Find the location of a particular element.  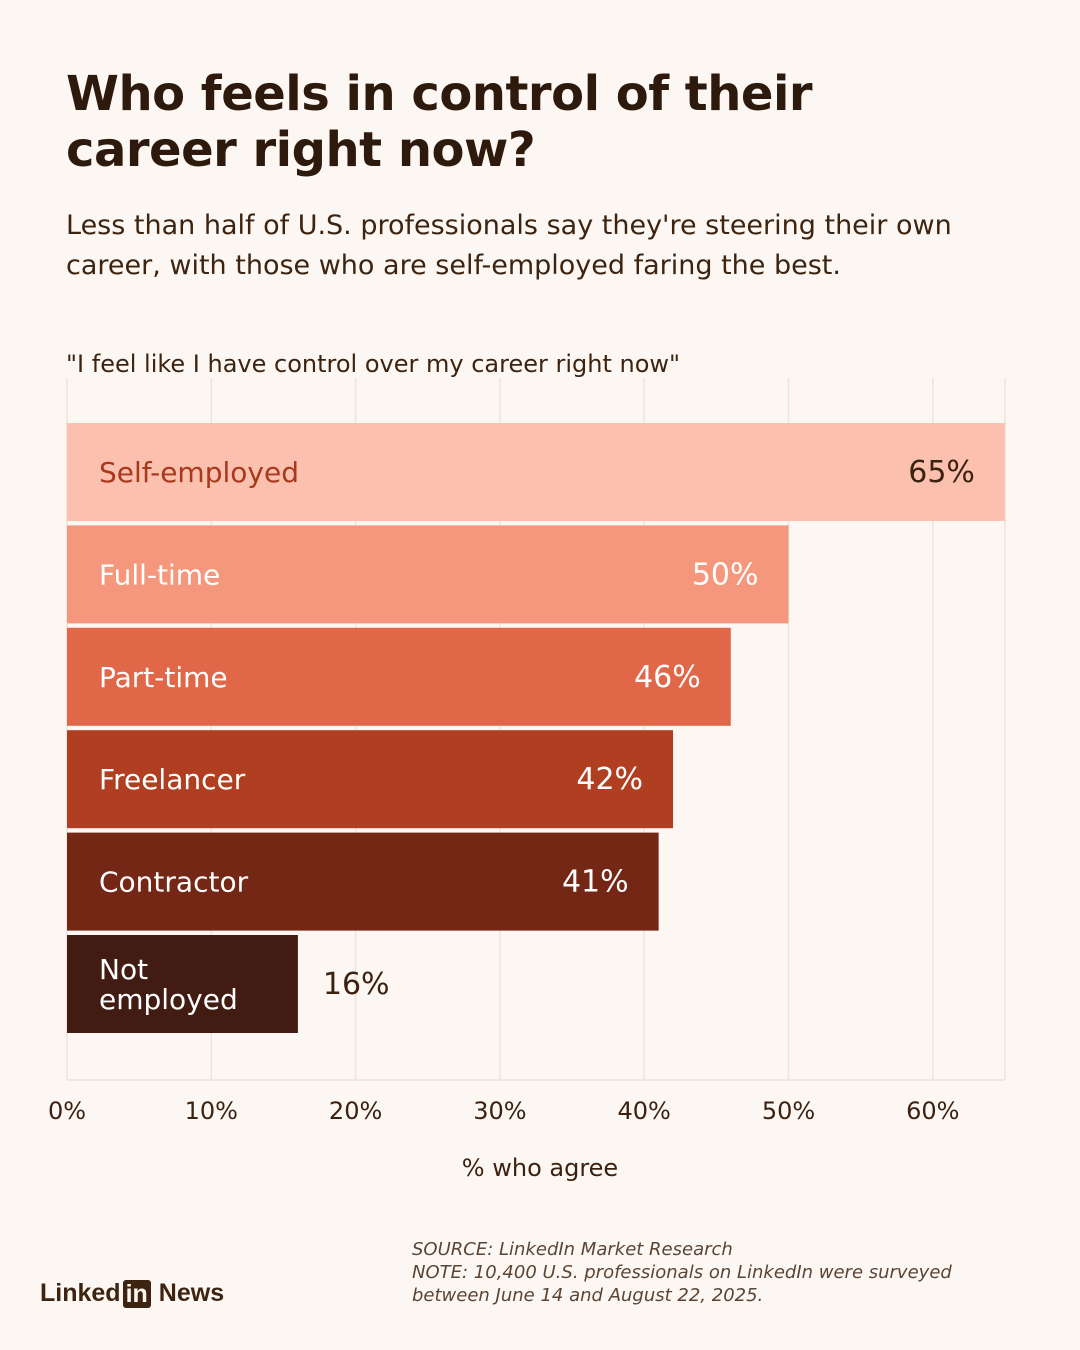

bar-category-label-line: Full-time is located at coordinates (159, 574).